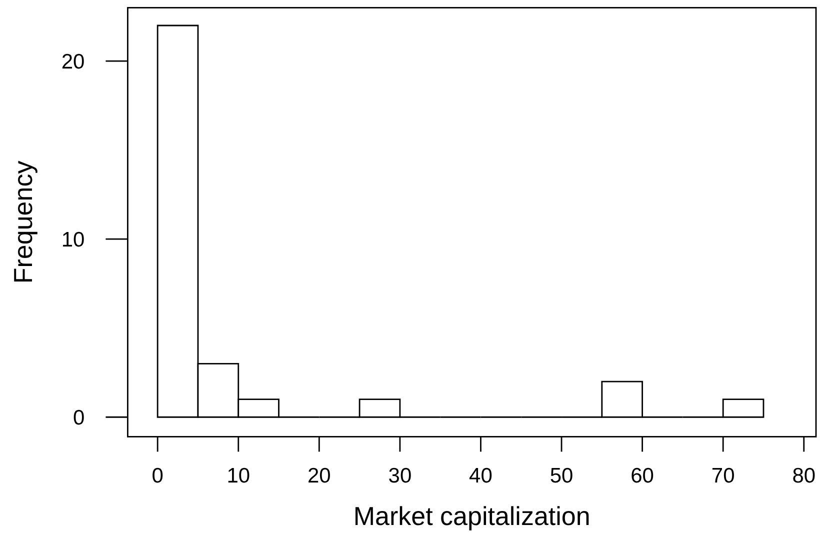 This screenshot has height=534, width=820. Describe the element at coordinates (562, 476) in the screenshot. I see `x-tick-label: 50` at that location.